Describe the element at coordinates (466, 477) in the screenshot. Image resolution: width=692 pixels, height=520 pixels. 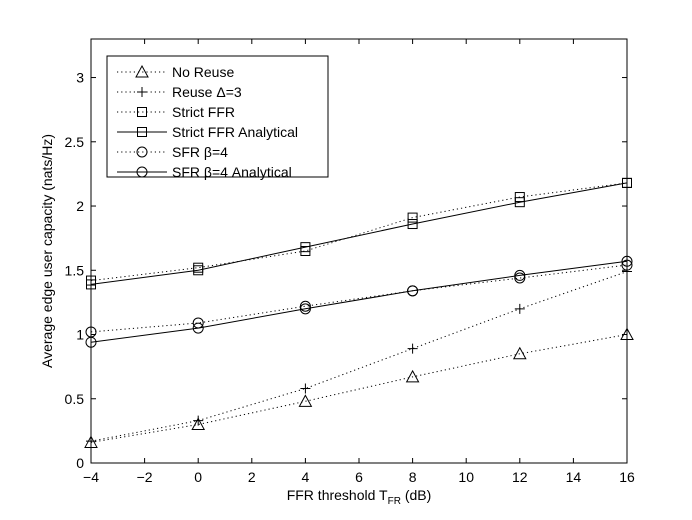
I see `x-tick-label: 10` at that location.